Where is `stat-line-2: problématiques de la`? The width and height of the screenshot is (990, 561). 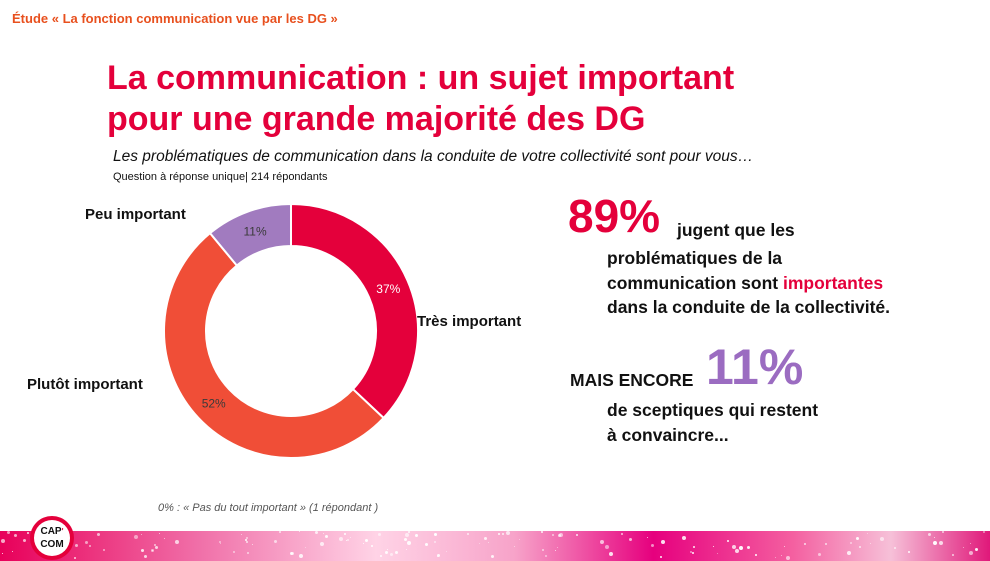 stat-line-2: problématiques de la is located at coordinates (695, 258).